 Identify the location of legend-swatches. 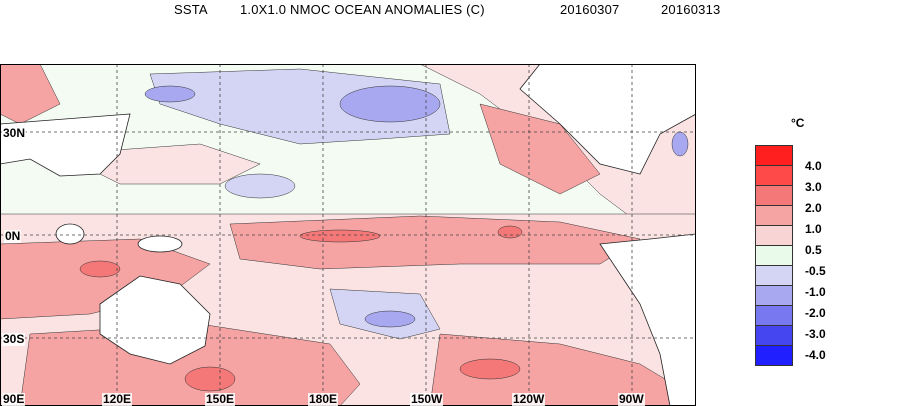
(774, 255).